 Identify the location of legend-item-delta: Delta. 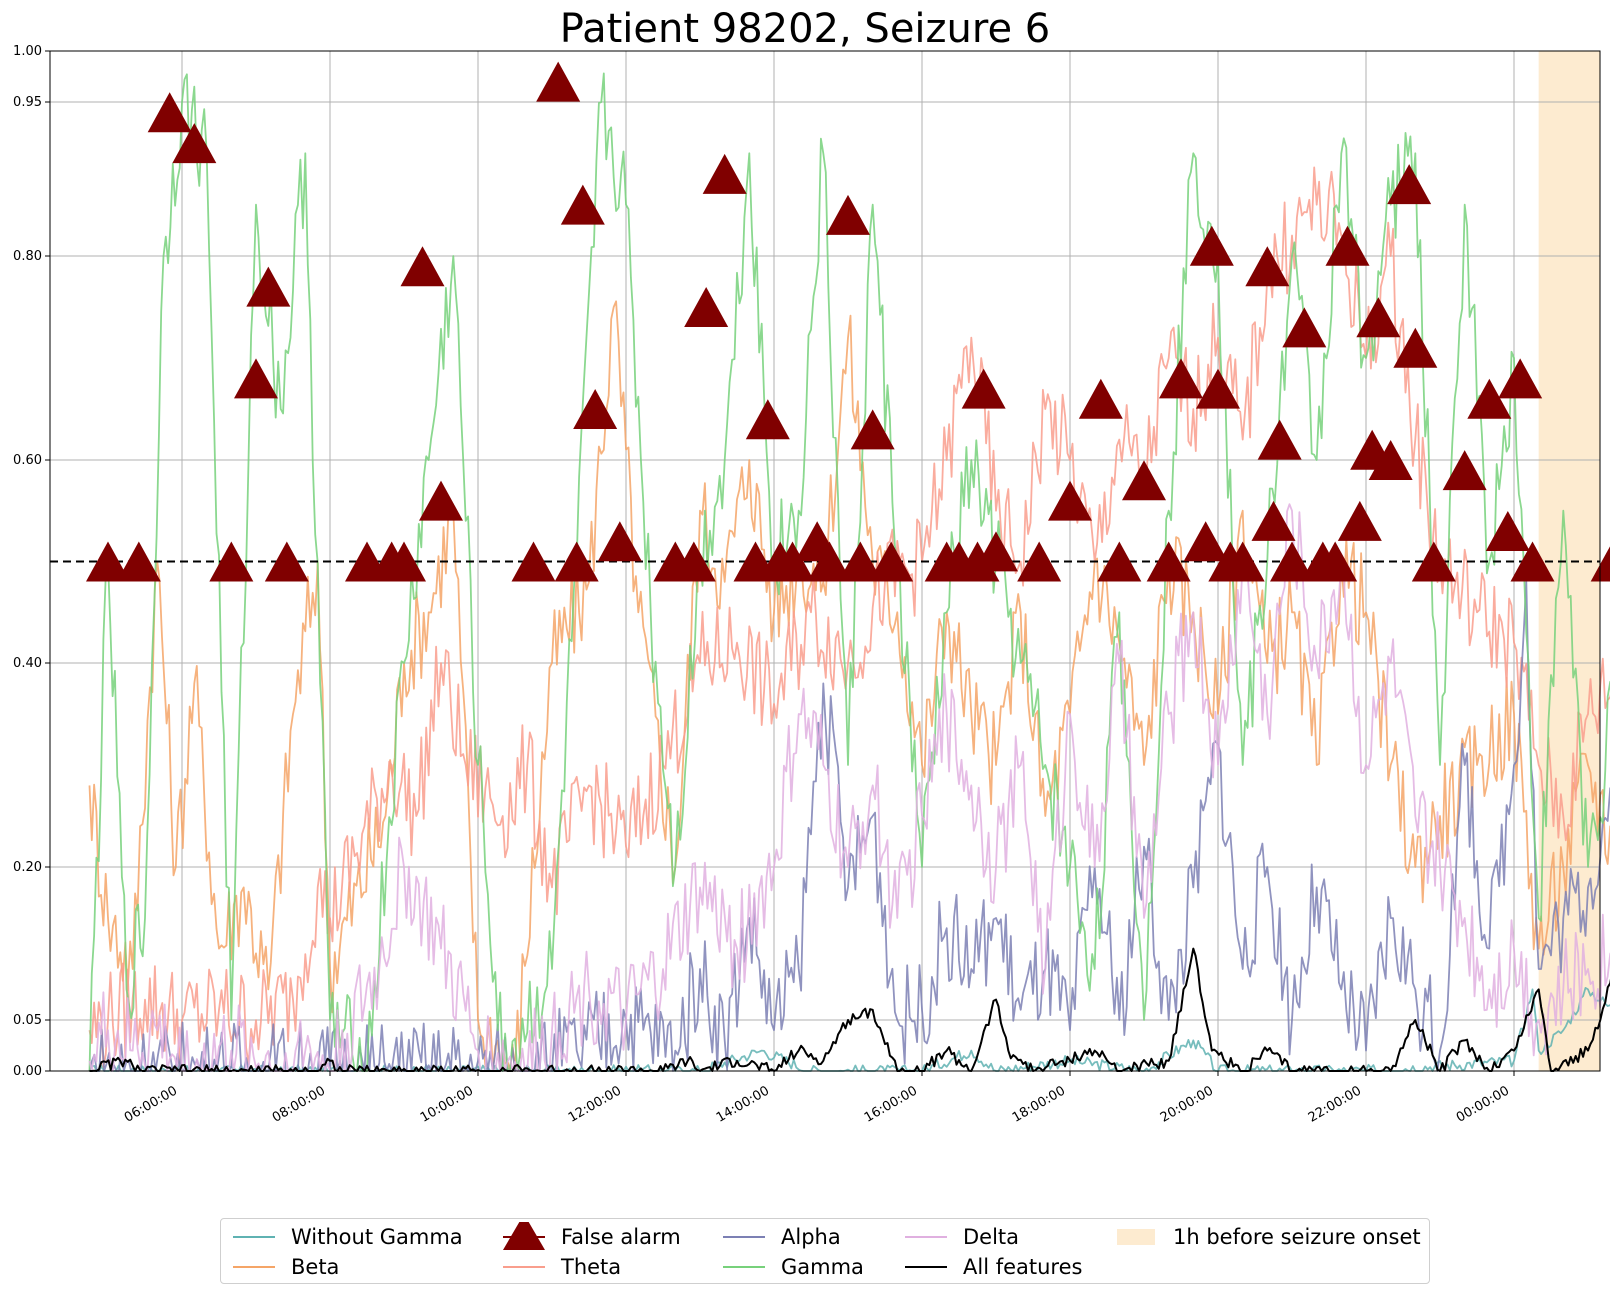
(961, 1237).